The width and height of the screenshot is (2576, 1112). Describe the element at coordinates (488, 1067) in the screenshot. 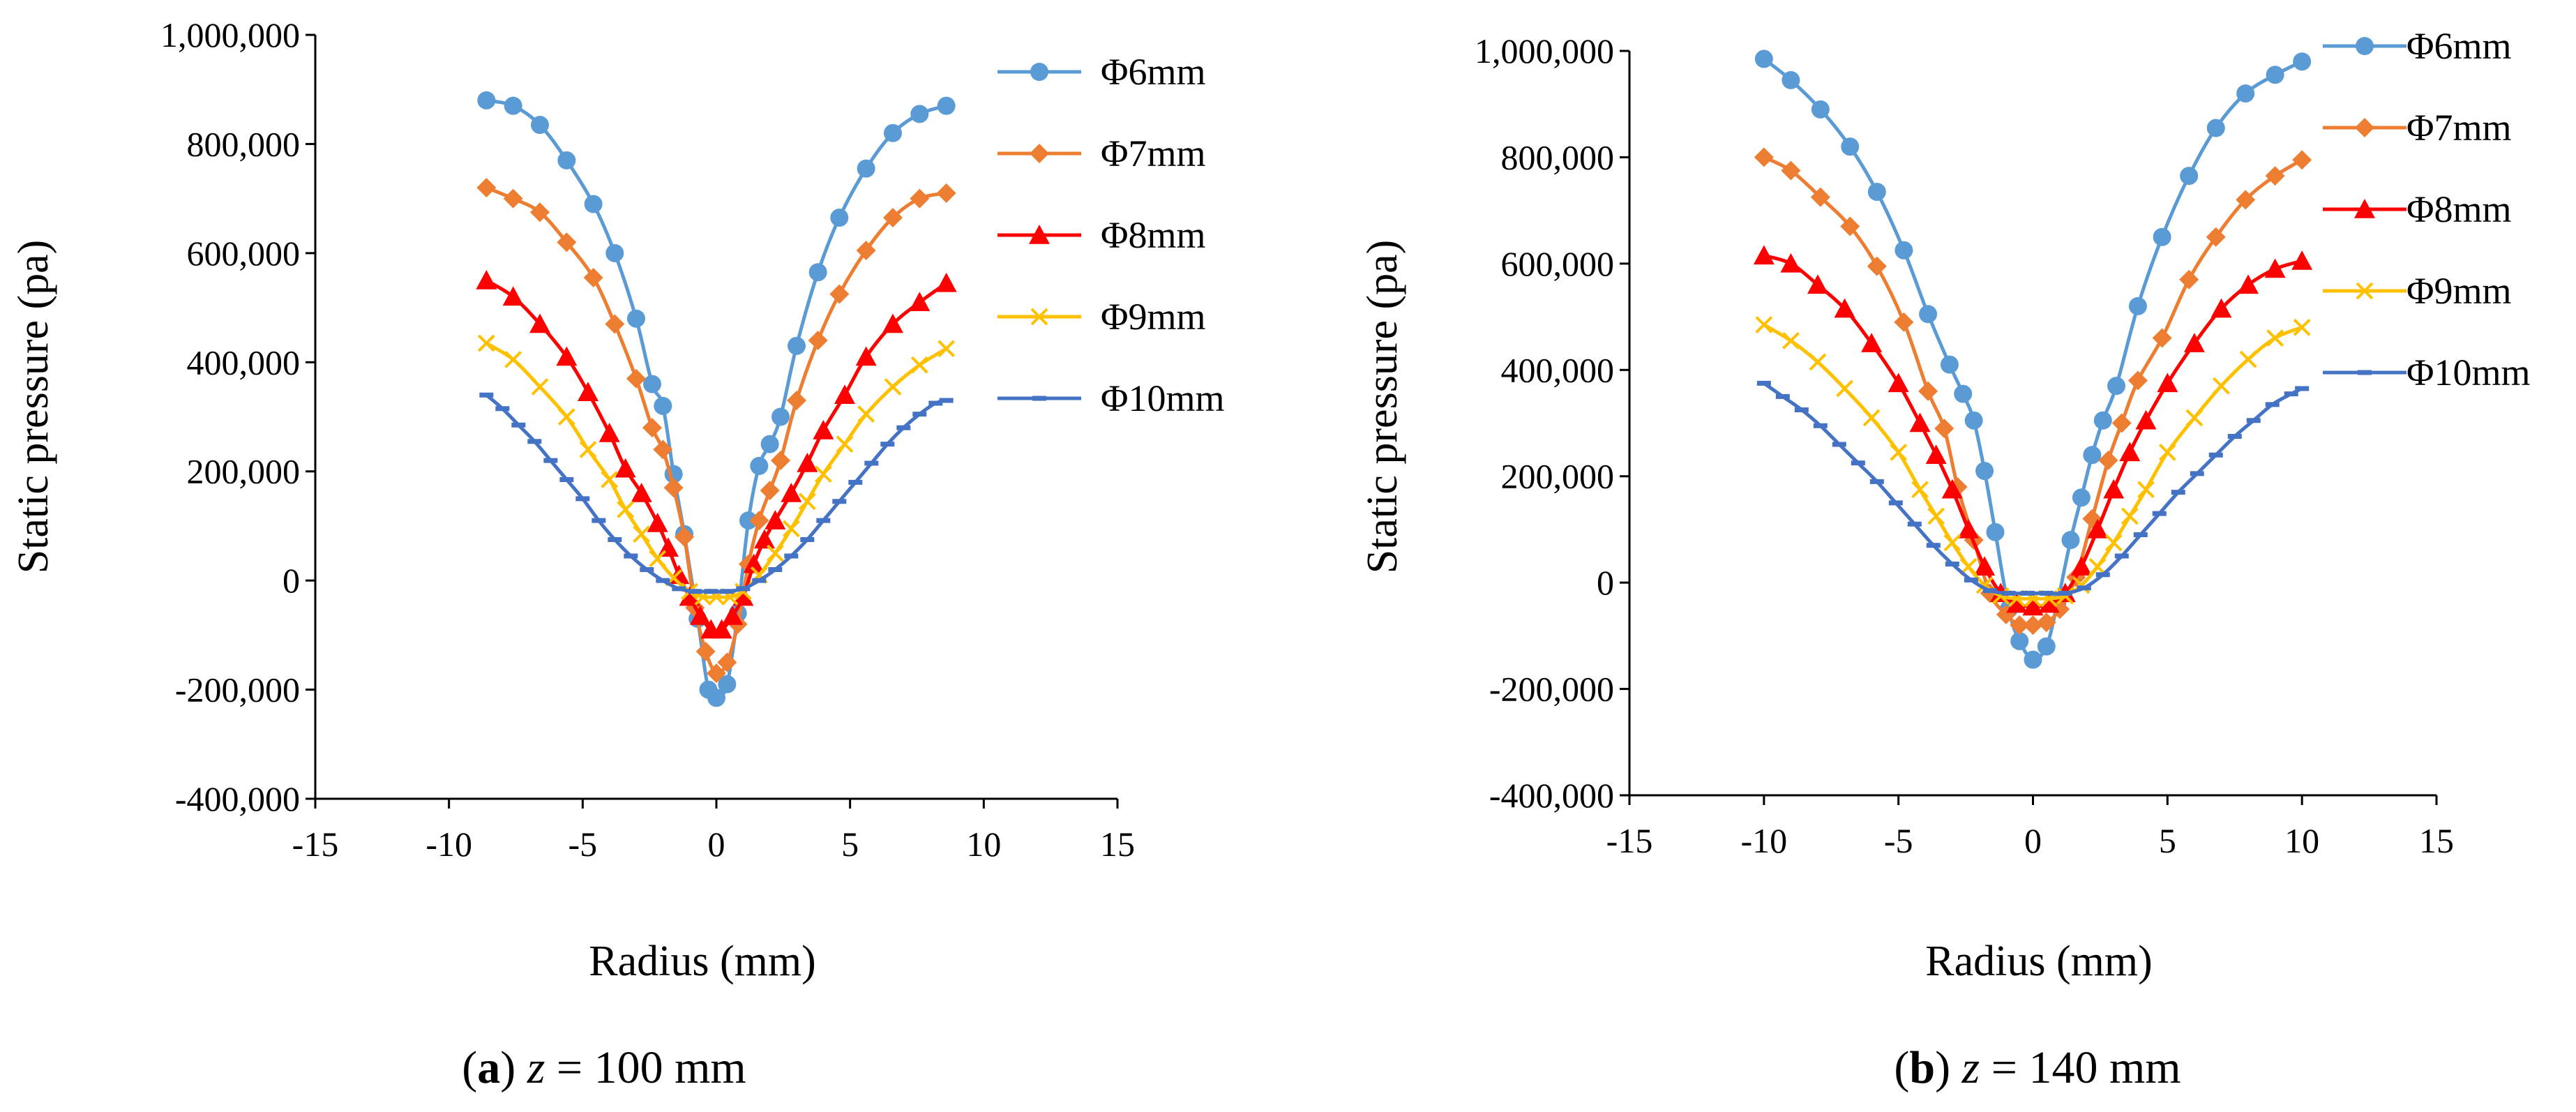

I see `caption-letter: a` at that location.